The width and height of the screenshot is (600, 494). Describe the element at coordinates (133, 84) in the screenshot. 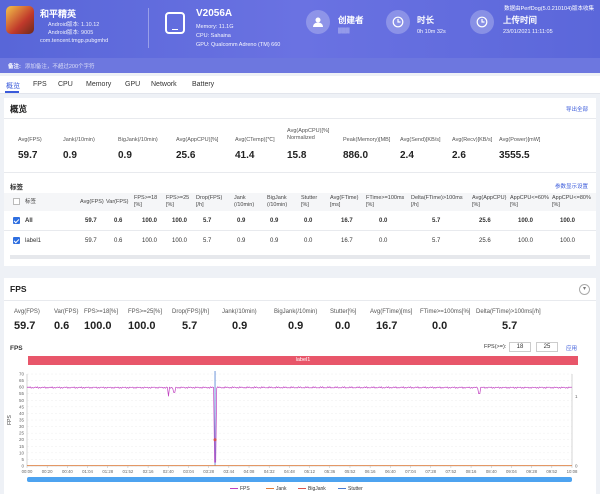

I see `tab-gpu: GPU` at that location.